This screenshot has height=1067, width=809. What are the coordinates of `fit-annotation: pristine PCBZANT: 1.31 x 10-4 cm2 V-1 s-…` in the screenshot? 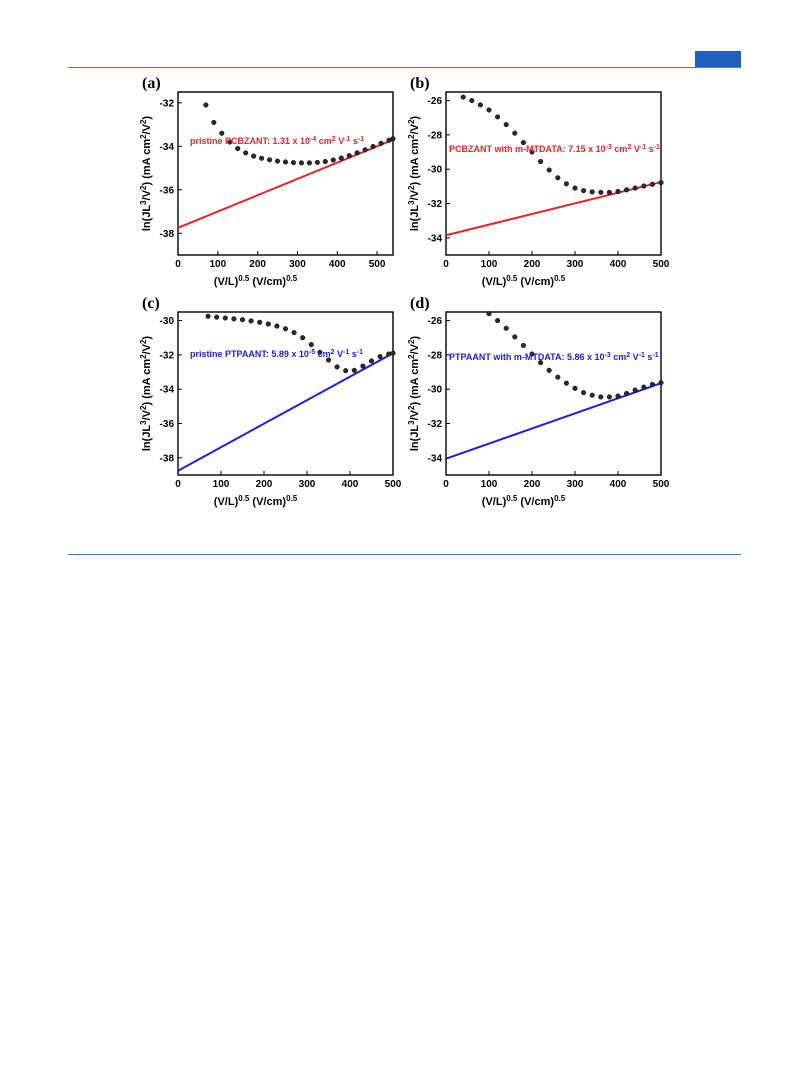 It's located at (277, 141).